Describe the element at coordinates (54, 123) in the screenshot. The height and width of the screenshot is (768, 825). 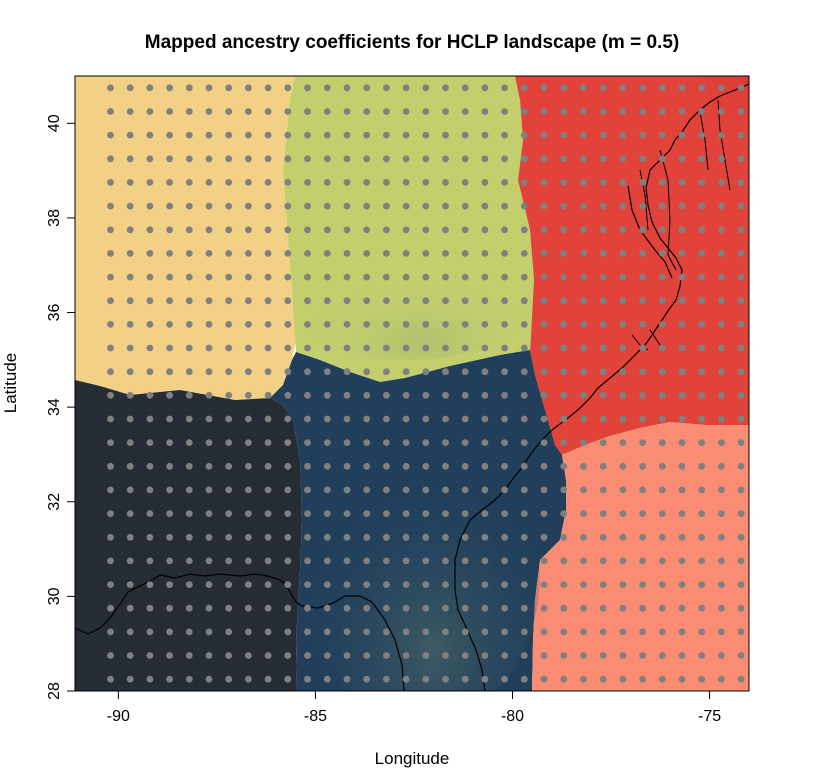
I see `y-tick-label: 40` at that location.